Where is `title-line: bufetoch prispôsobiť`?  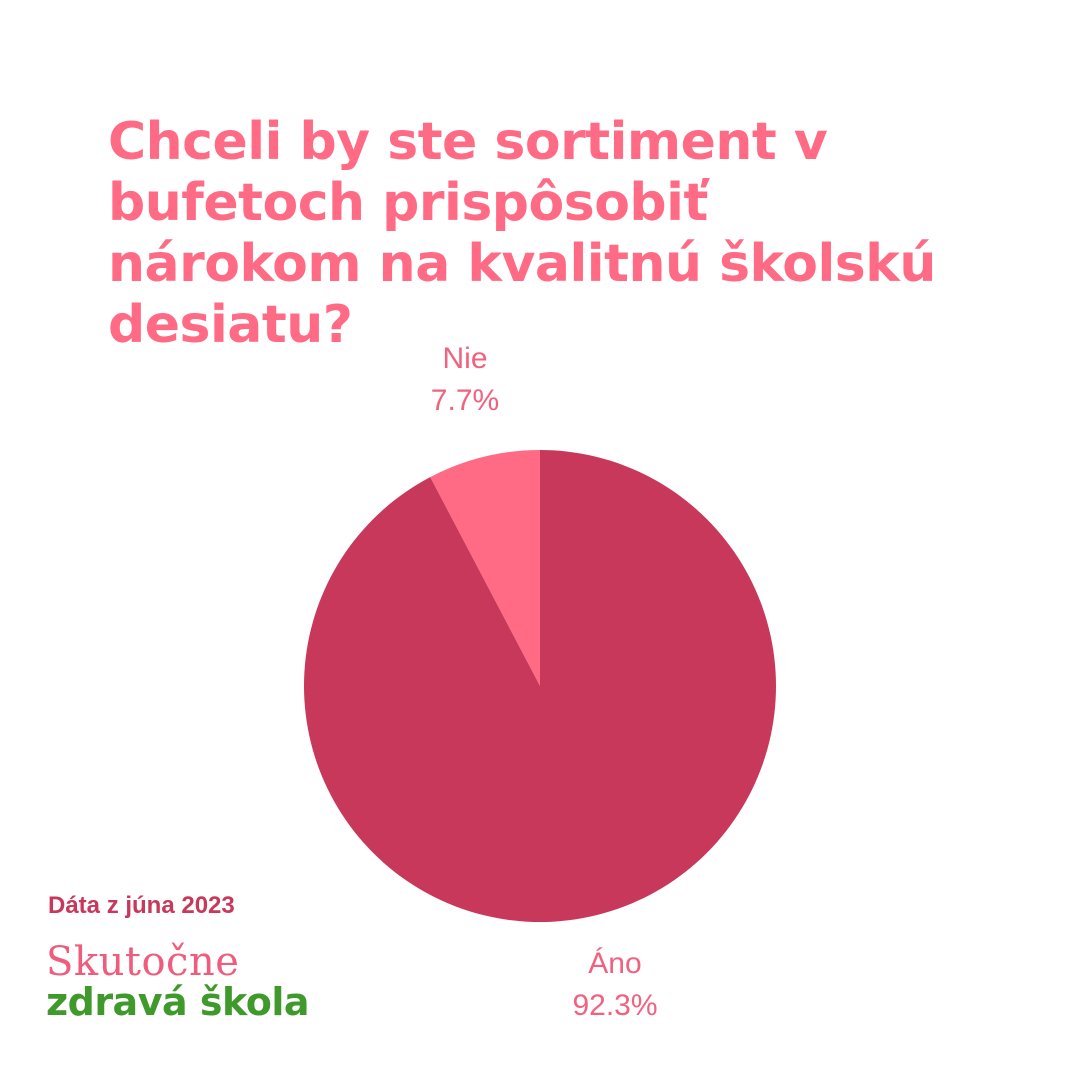
title-line: bufetoch prispôsobiť is located at coordinates (408, 203).